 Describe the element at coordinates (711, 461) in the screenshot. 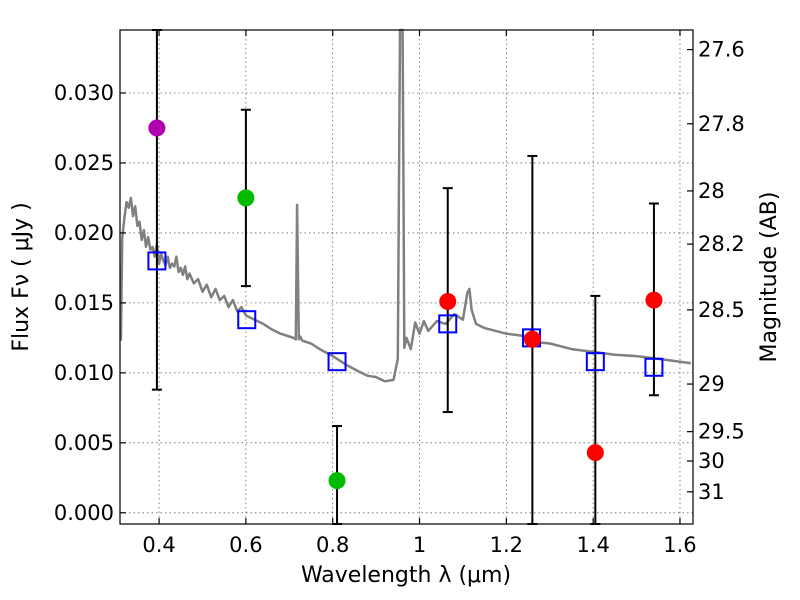

I see `right-tick-label: 30` at that location.